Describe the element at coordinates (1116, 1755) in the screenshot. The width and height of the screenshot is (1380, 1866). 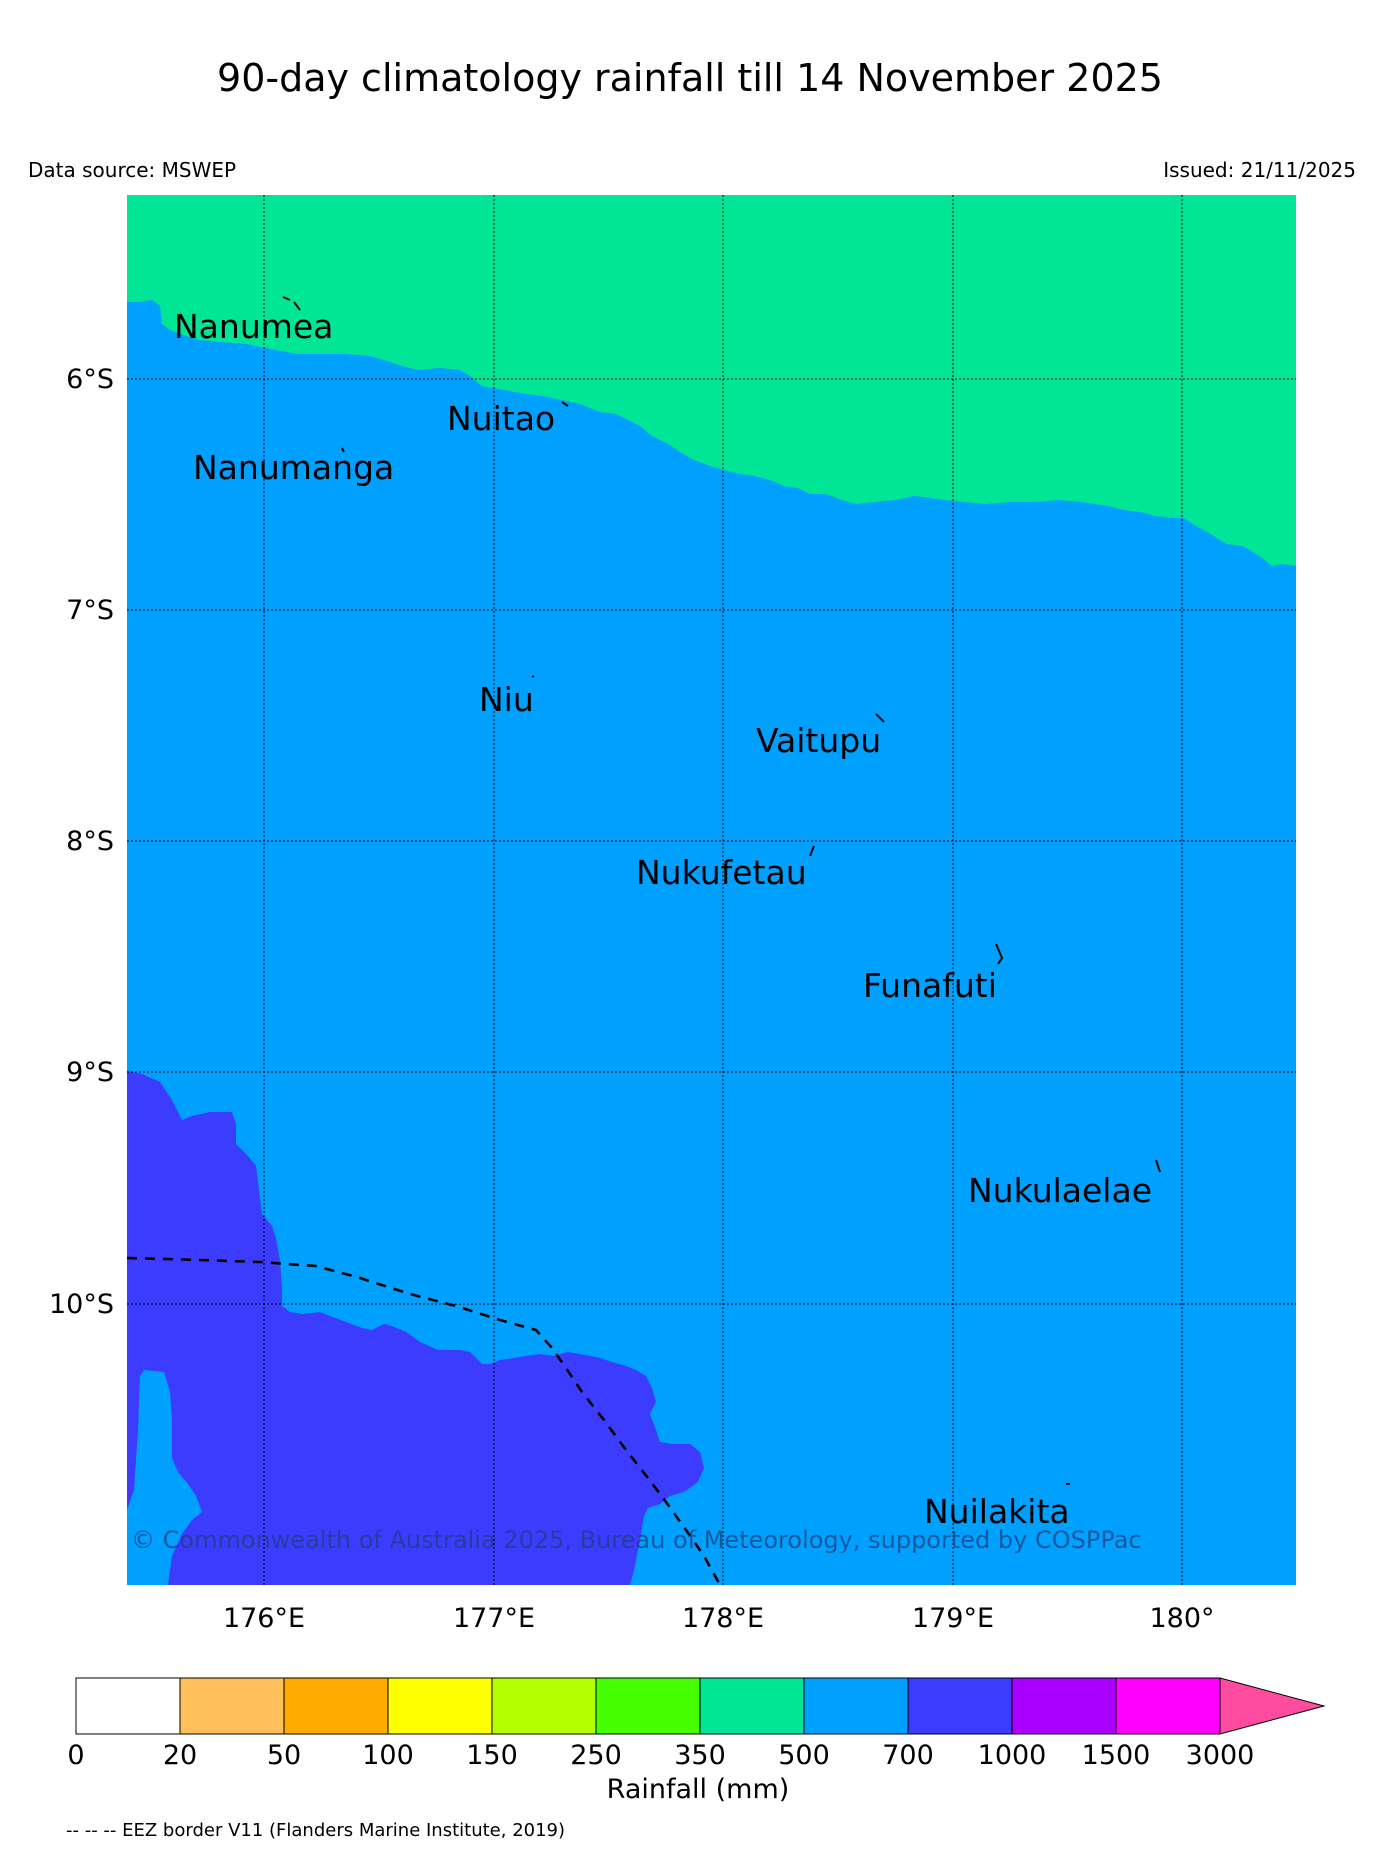
I see `colorbar-tick-1500: 1500` at that location.